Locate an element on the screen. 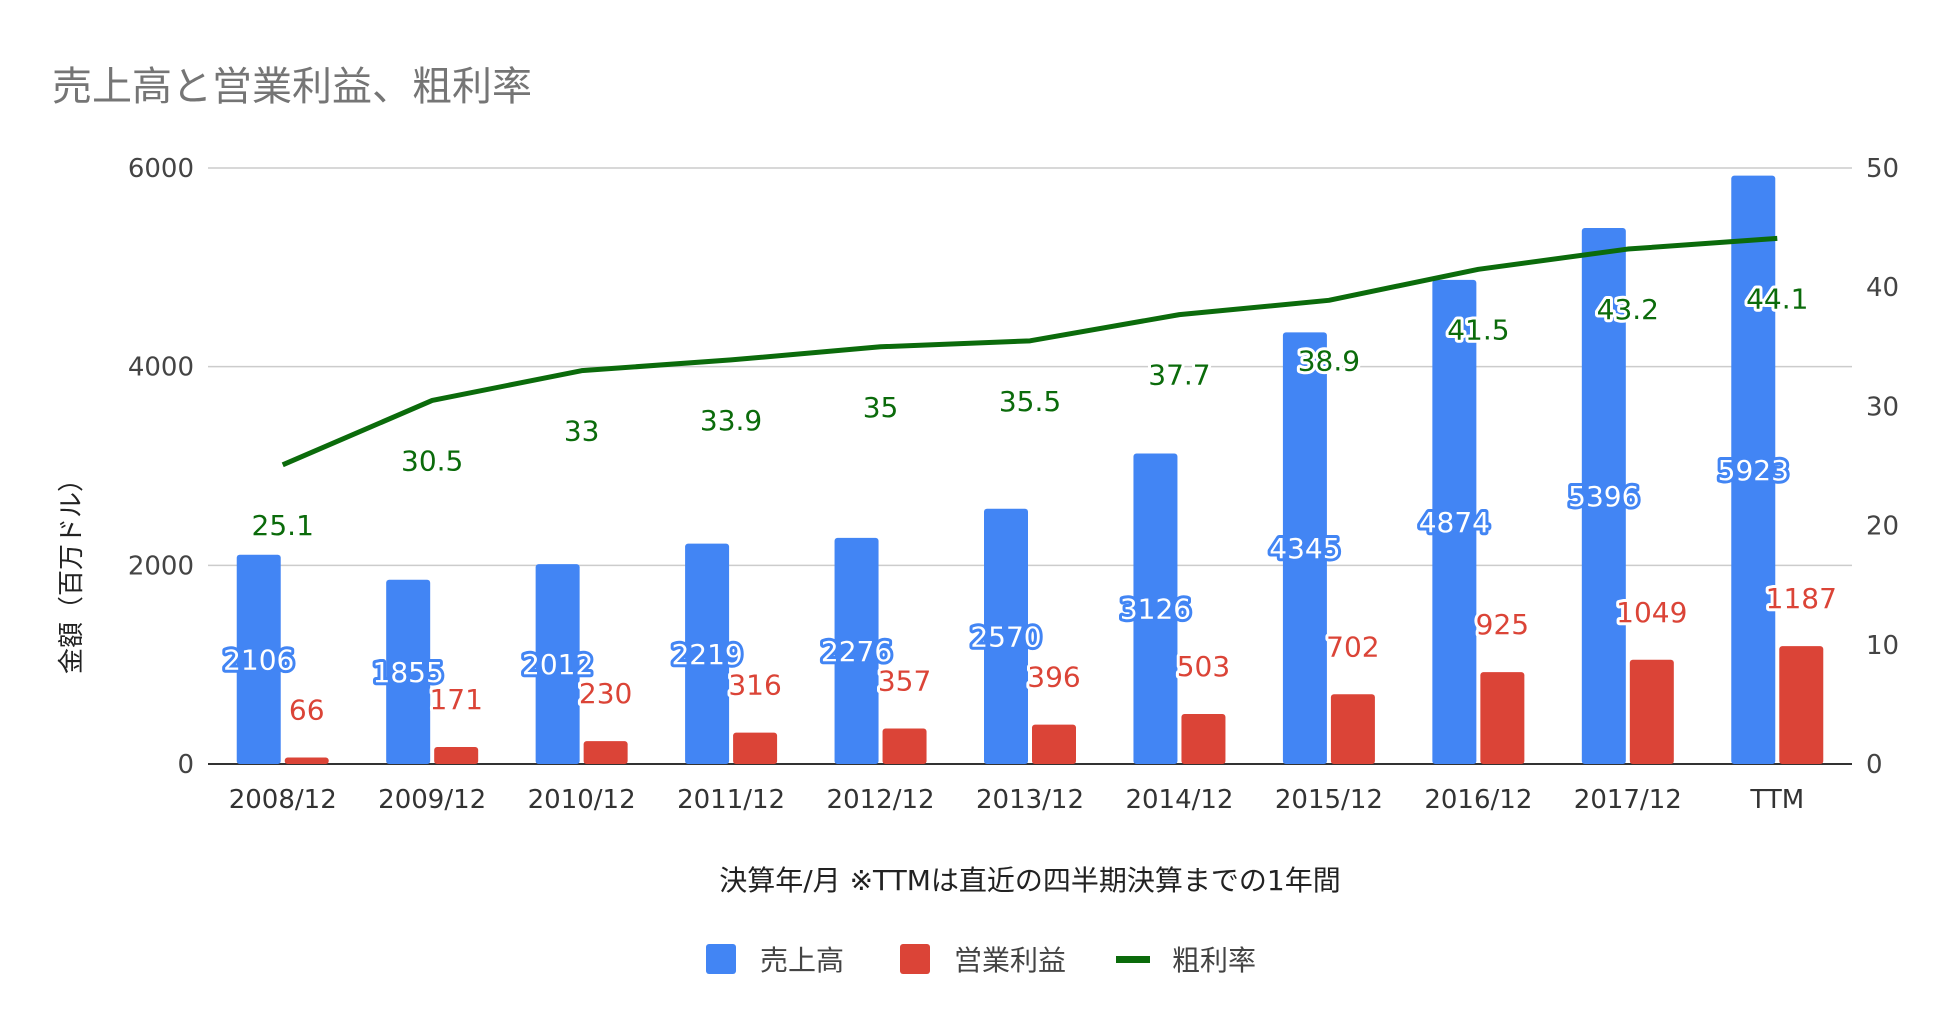 The image size is (1958, 1024). legend-label: 営業利益 is located at coordinates (1010, 960).